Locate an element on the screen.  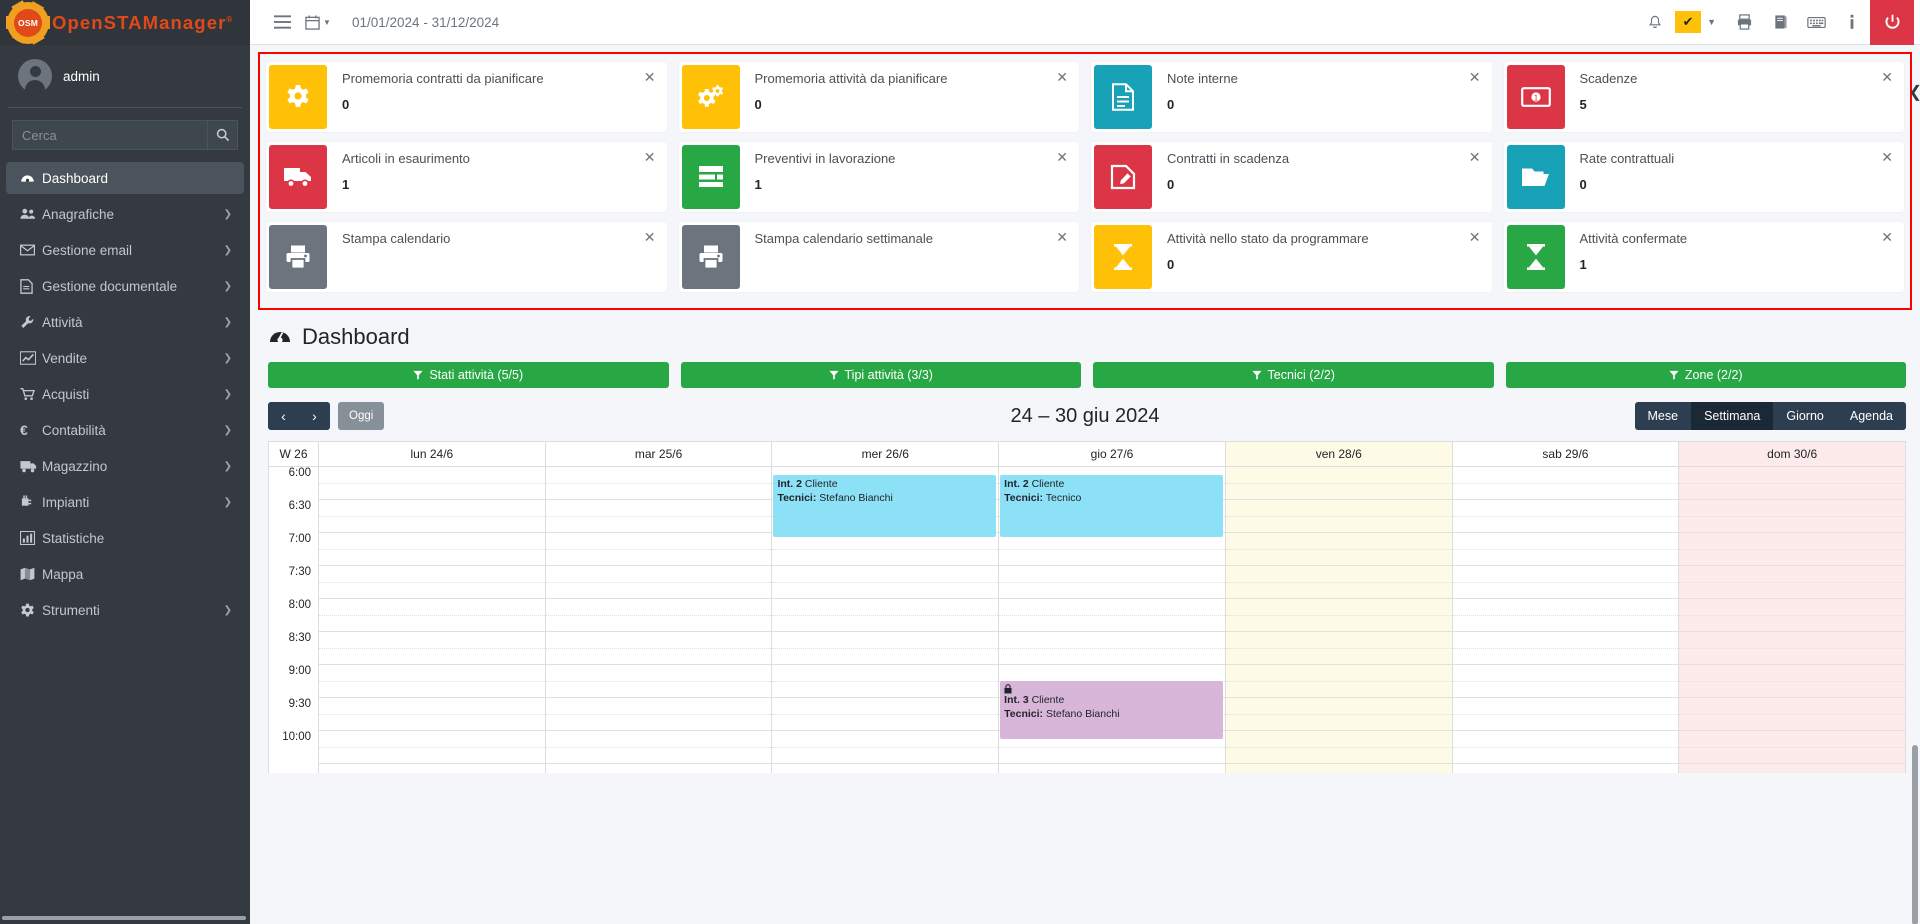
calendar-nav-group: ‹ › is located at coordinates (299, 416).